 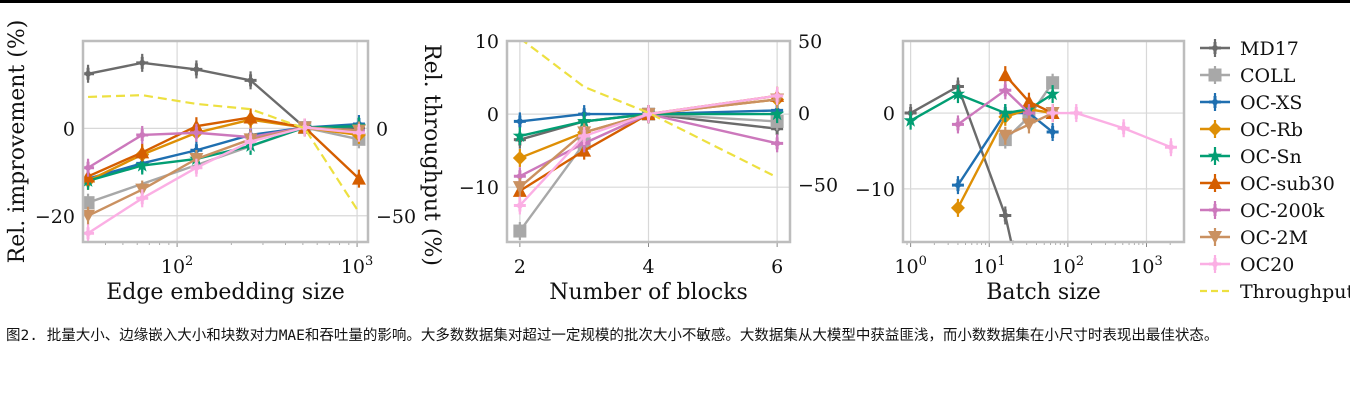 What do you see at coordinates (1215, 182) in the screenshot?
I see `legend-entry-oc-sub30-marker` at bounding box center [1215, 182].